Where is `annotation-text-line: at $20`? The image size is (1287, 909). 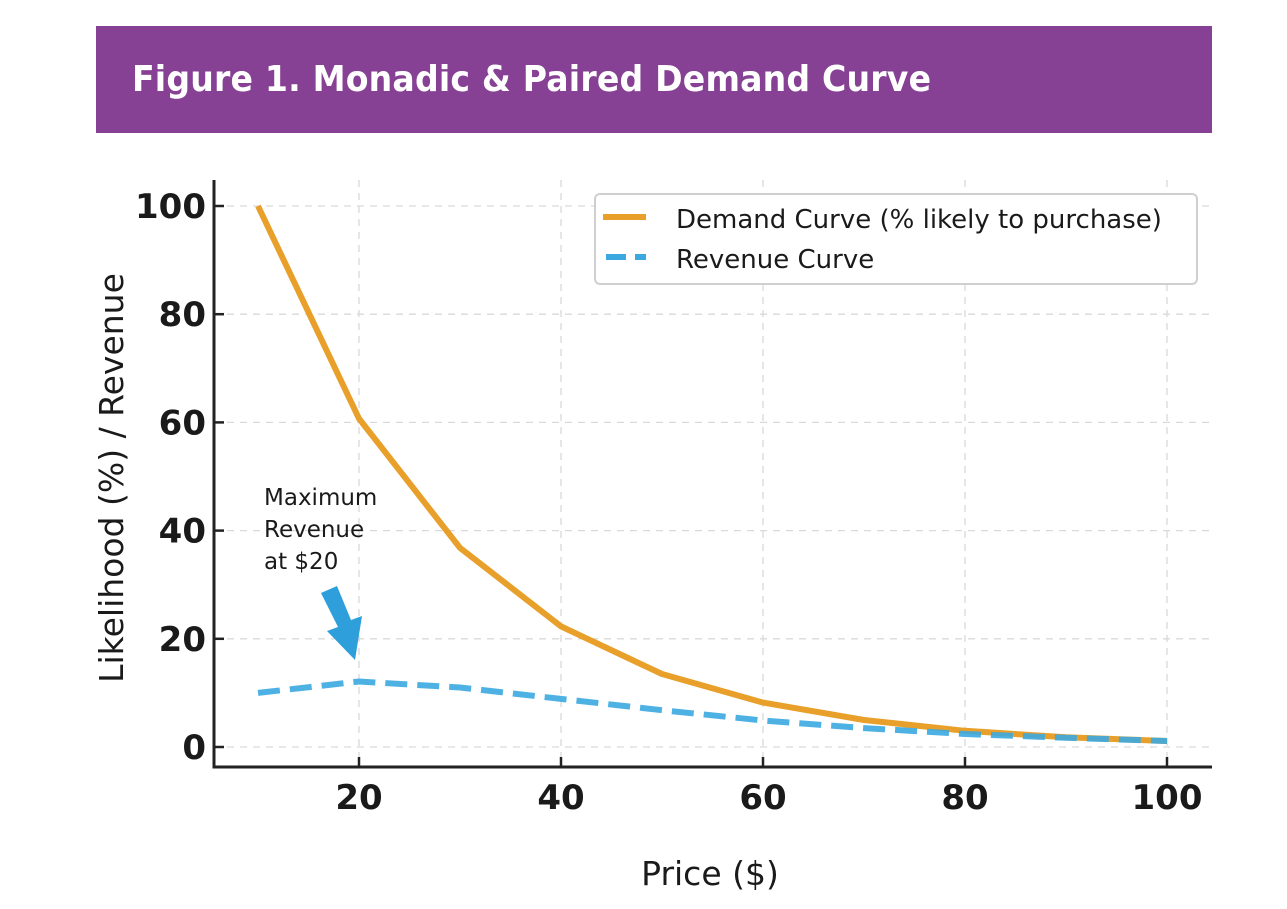
annotation-text-line: at $20 is located at coordinates (301, 562).